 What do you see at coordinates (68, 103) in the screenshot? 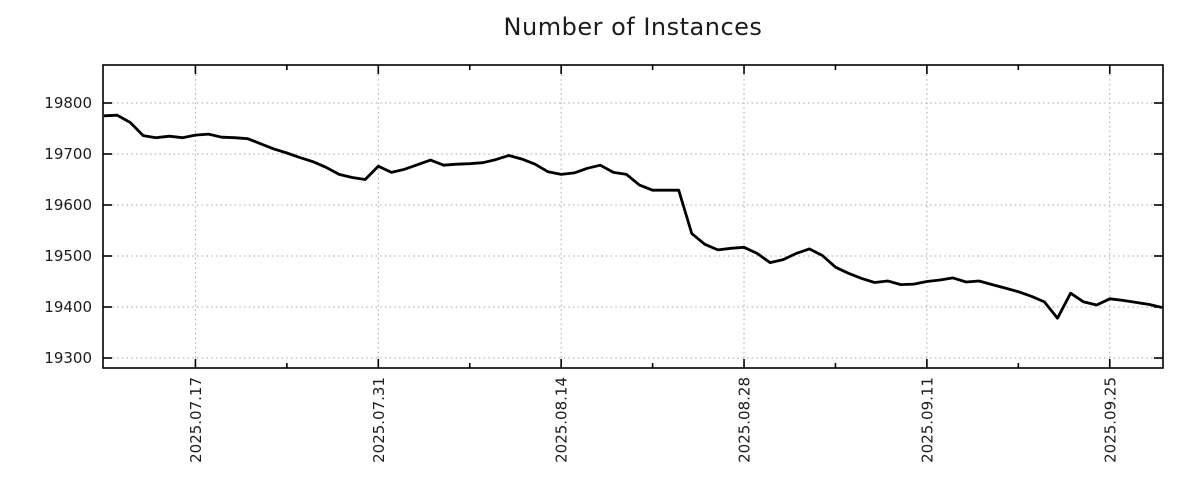
I see `svg-text: 19800` at bounding box center [68, 103].